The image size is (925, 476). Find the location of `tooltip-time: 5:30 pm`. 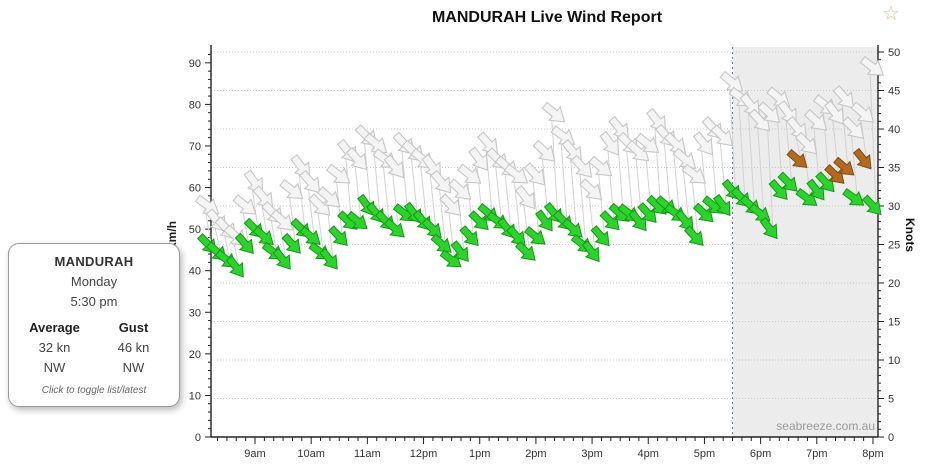

tooltip-time: 5:30 pm is located at coordinates (94, 301).